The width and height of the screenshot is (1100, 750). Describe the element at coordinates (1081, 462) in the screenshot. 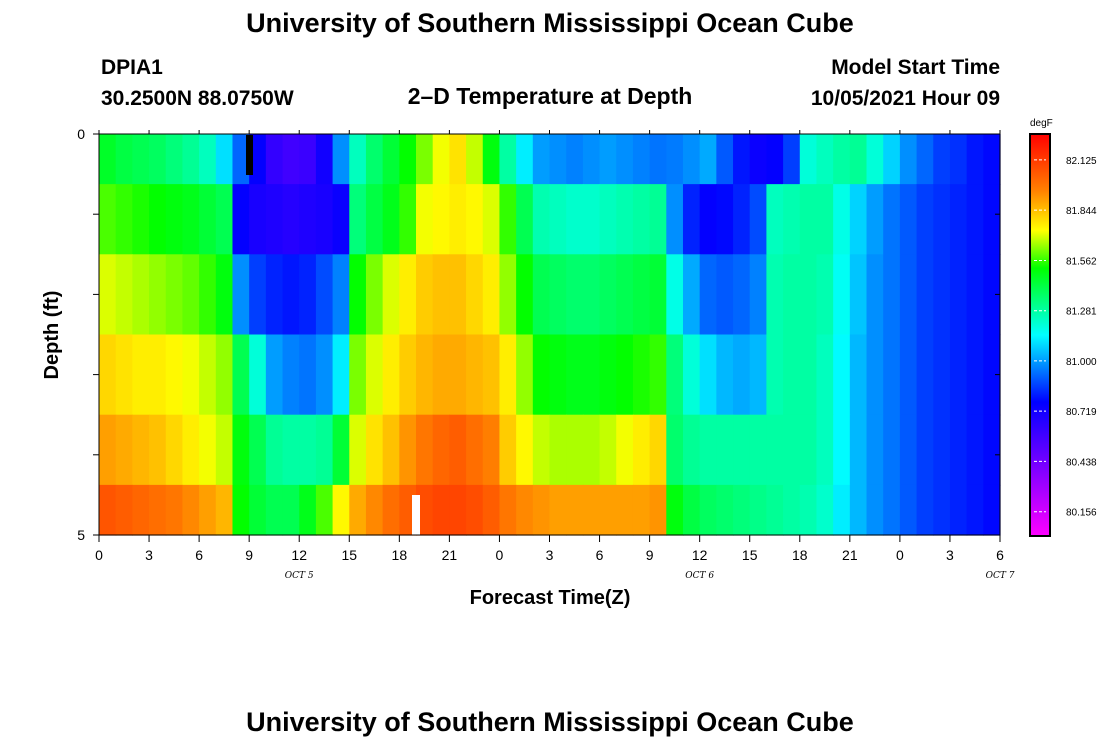

I see `colorbar-tick-label: 80.438` at that location.